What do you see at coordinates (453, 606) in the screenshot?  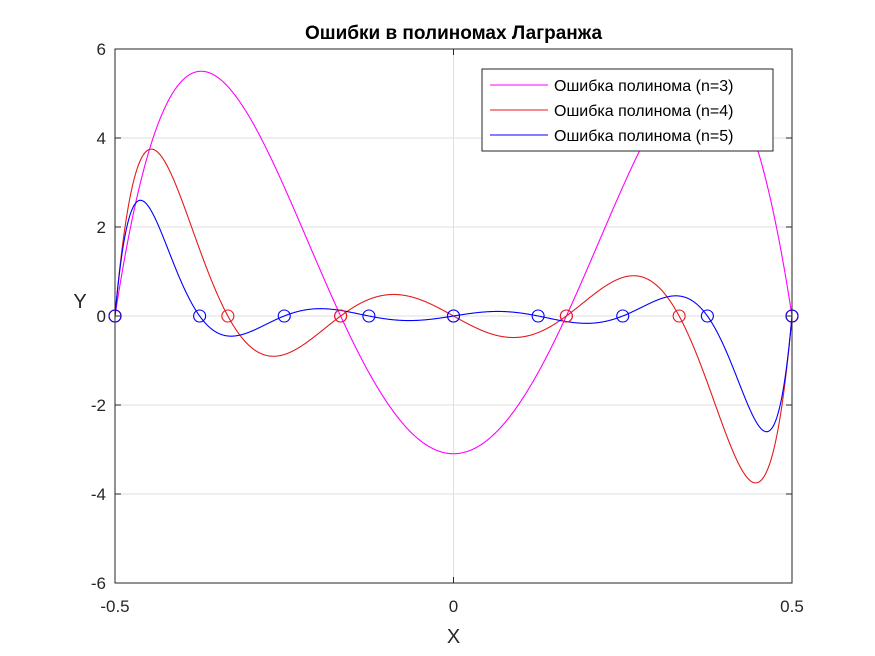 I see `x-tick-label: 0` at bounding box center [453, 606].